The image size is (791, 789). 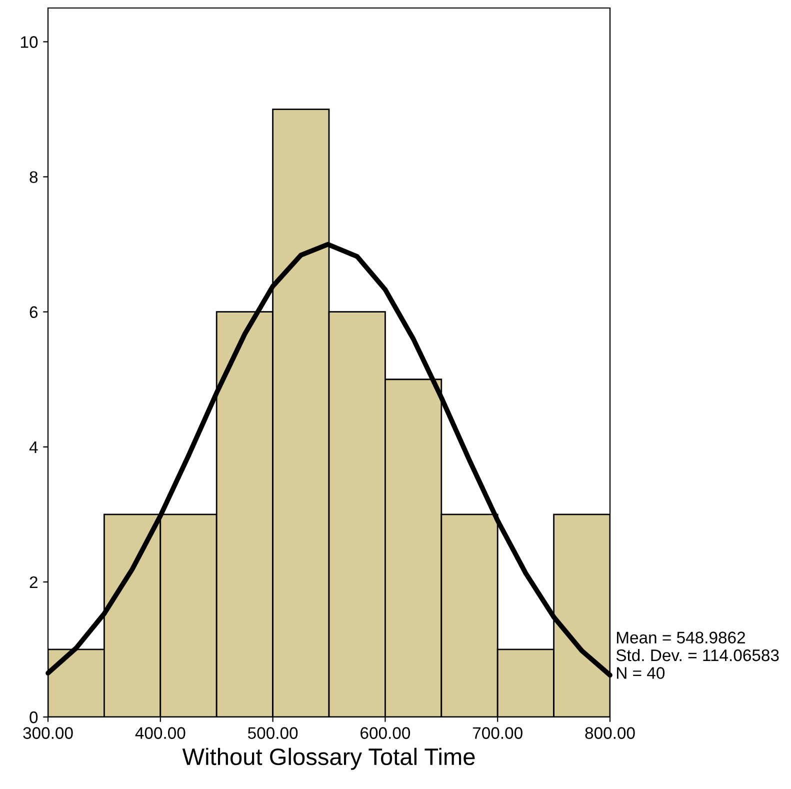 What do you see at coordinates (34, 312) in the screenshot?
I see `y-tick-label: 6` at bounding box center [34, 312].